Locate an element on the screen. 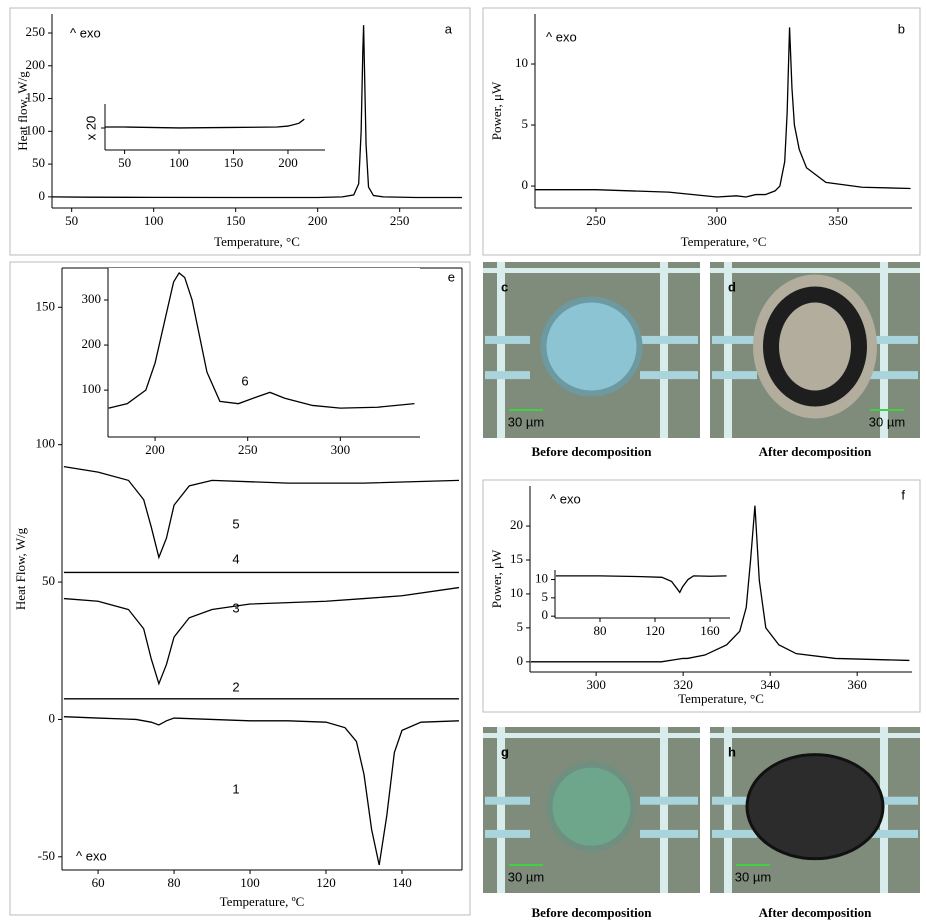 This screenshot has height=924, width=926. y-tick-label: -50 is located at coordinates (46, 855).